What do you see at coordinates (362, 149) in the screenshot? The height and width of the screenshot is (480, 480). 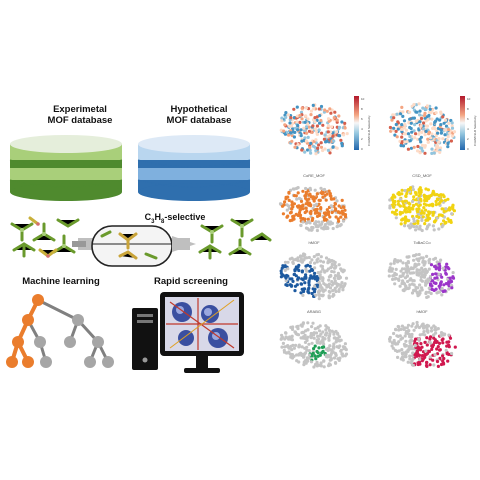 I see `cb-left-tick-5: 0` at bounding box center [362, 149].